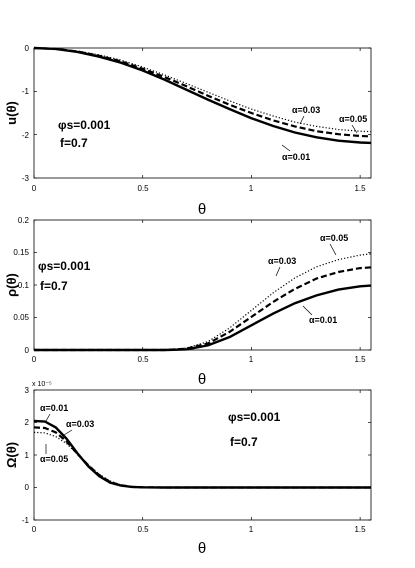 The height and width of the screenshot is (568, 415). What do you see at coordinates (27, 455) in the screenshot?
I see `y-tick-label: 1` at bounding box center [27, 455].